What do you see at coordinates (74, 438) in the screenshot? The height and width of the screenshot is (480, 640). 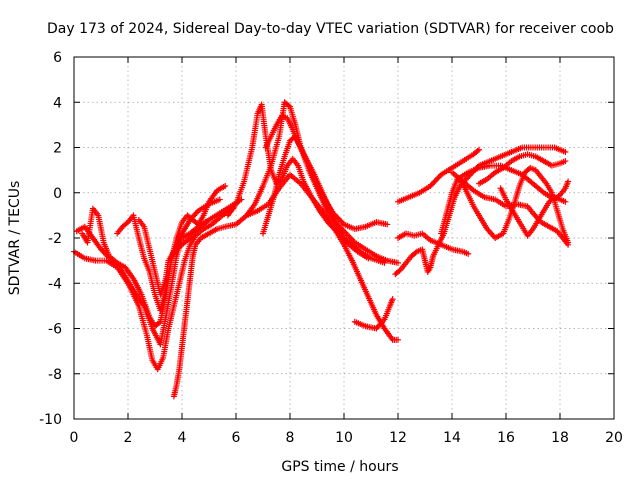 I see `x-tick-label: 0` at bounding box center [74, 438].